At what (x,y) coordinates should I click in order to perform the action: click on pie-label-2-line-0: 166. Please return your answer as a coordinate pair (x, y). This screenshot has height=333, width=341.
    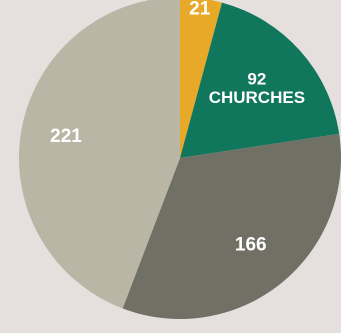
    Looking at the image, I should click on (251, 245).